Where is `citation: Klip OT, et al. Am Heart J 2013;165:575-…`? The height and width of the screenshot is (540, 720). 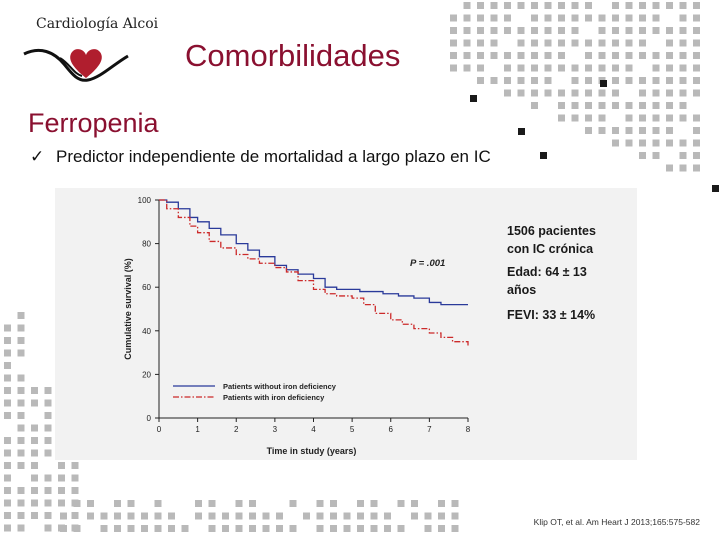 citation: Klip OT, et al. Am Heart J 2013;165:575-… is located at coordinates (616, 522).